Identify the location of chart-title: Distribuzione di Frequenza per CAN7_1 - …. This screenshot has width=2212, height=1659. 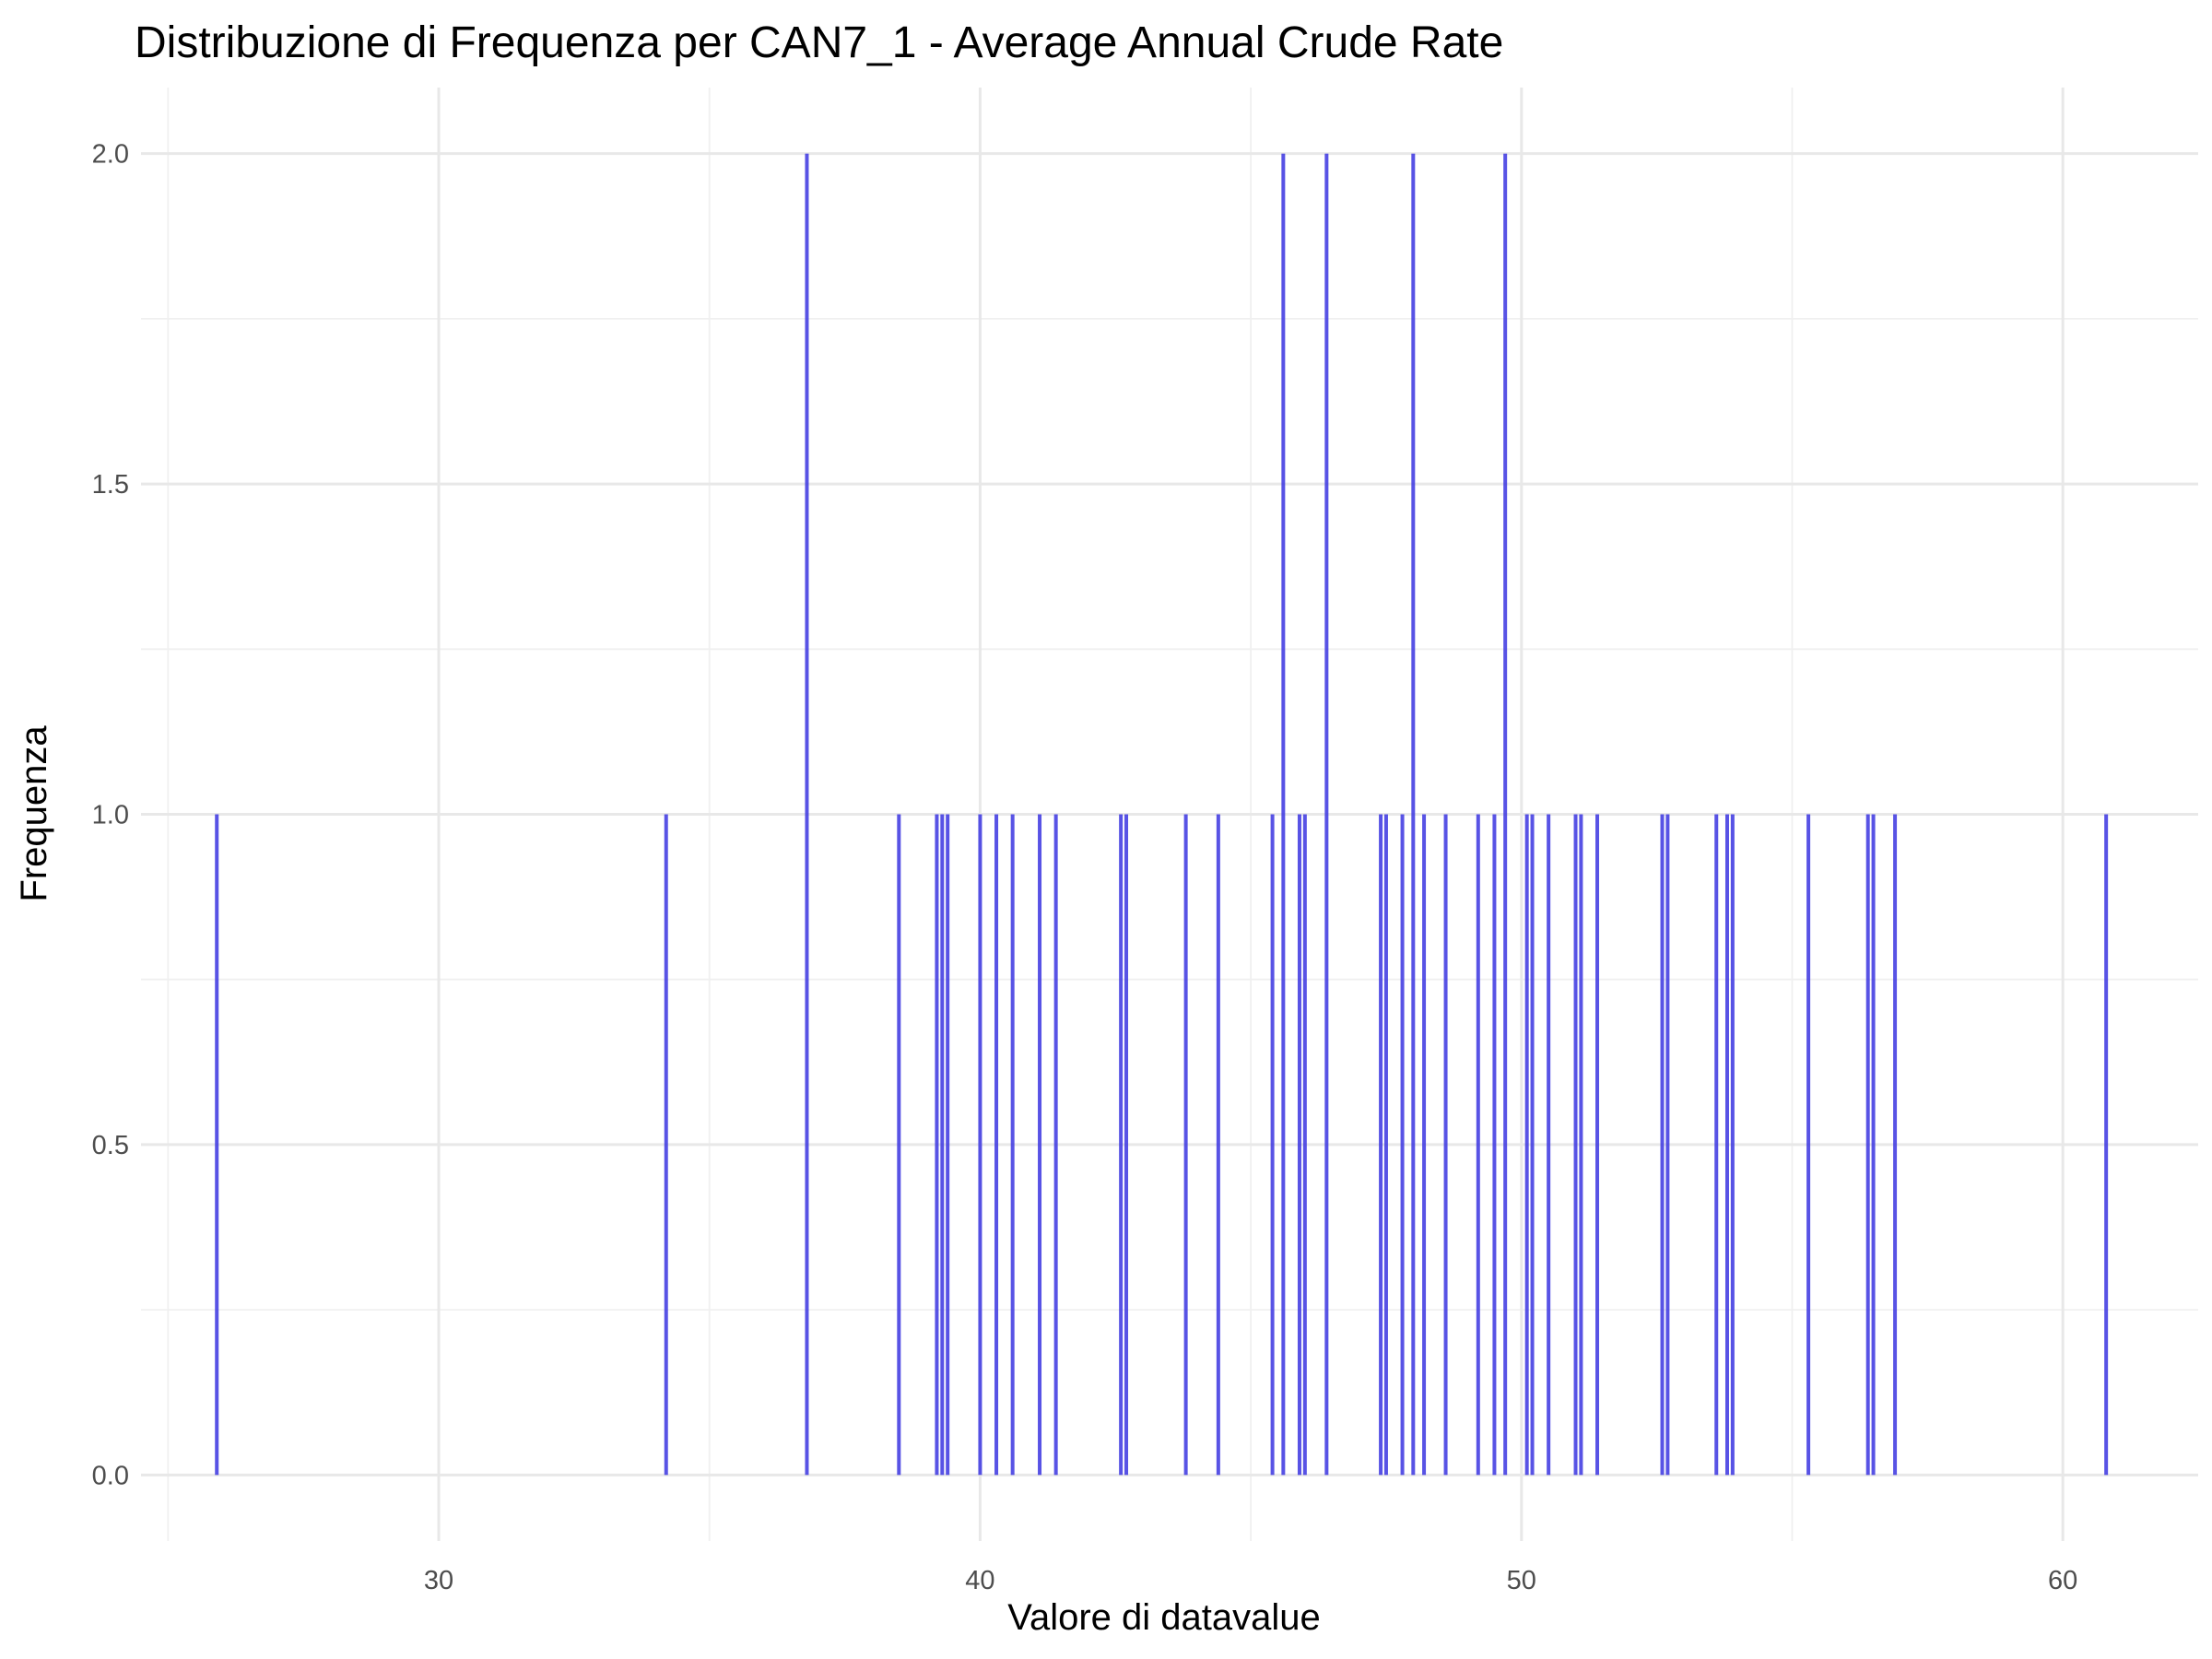
(819, 42).